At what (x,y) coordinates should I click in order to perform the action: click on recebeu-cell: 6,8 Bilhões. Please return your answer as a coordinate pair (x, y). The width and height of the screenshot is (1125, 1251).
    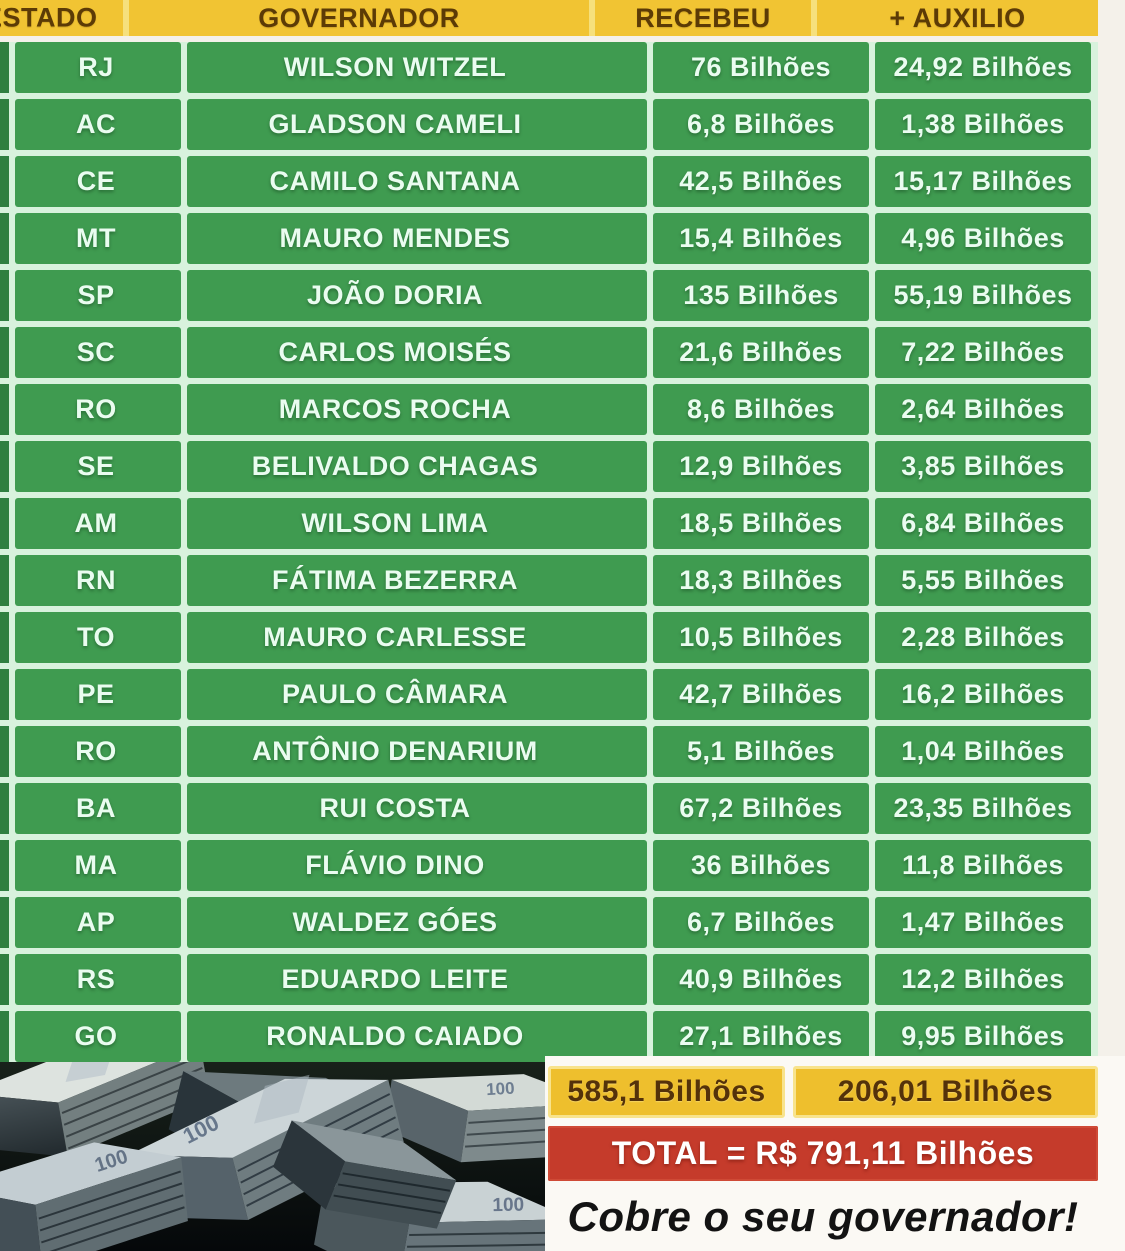
    Looking at the image, I should click on (761, 124).